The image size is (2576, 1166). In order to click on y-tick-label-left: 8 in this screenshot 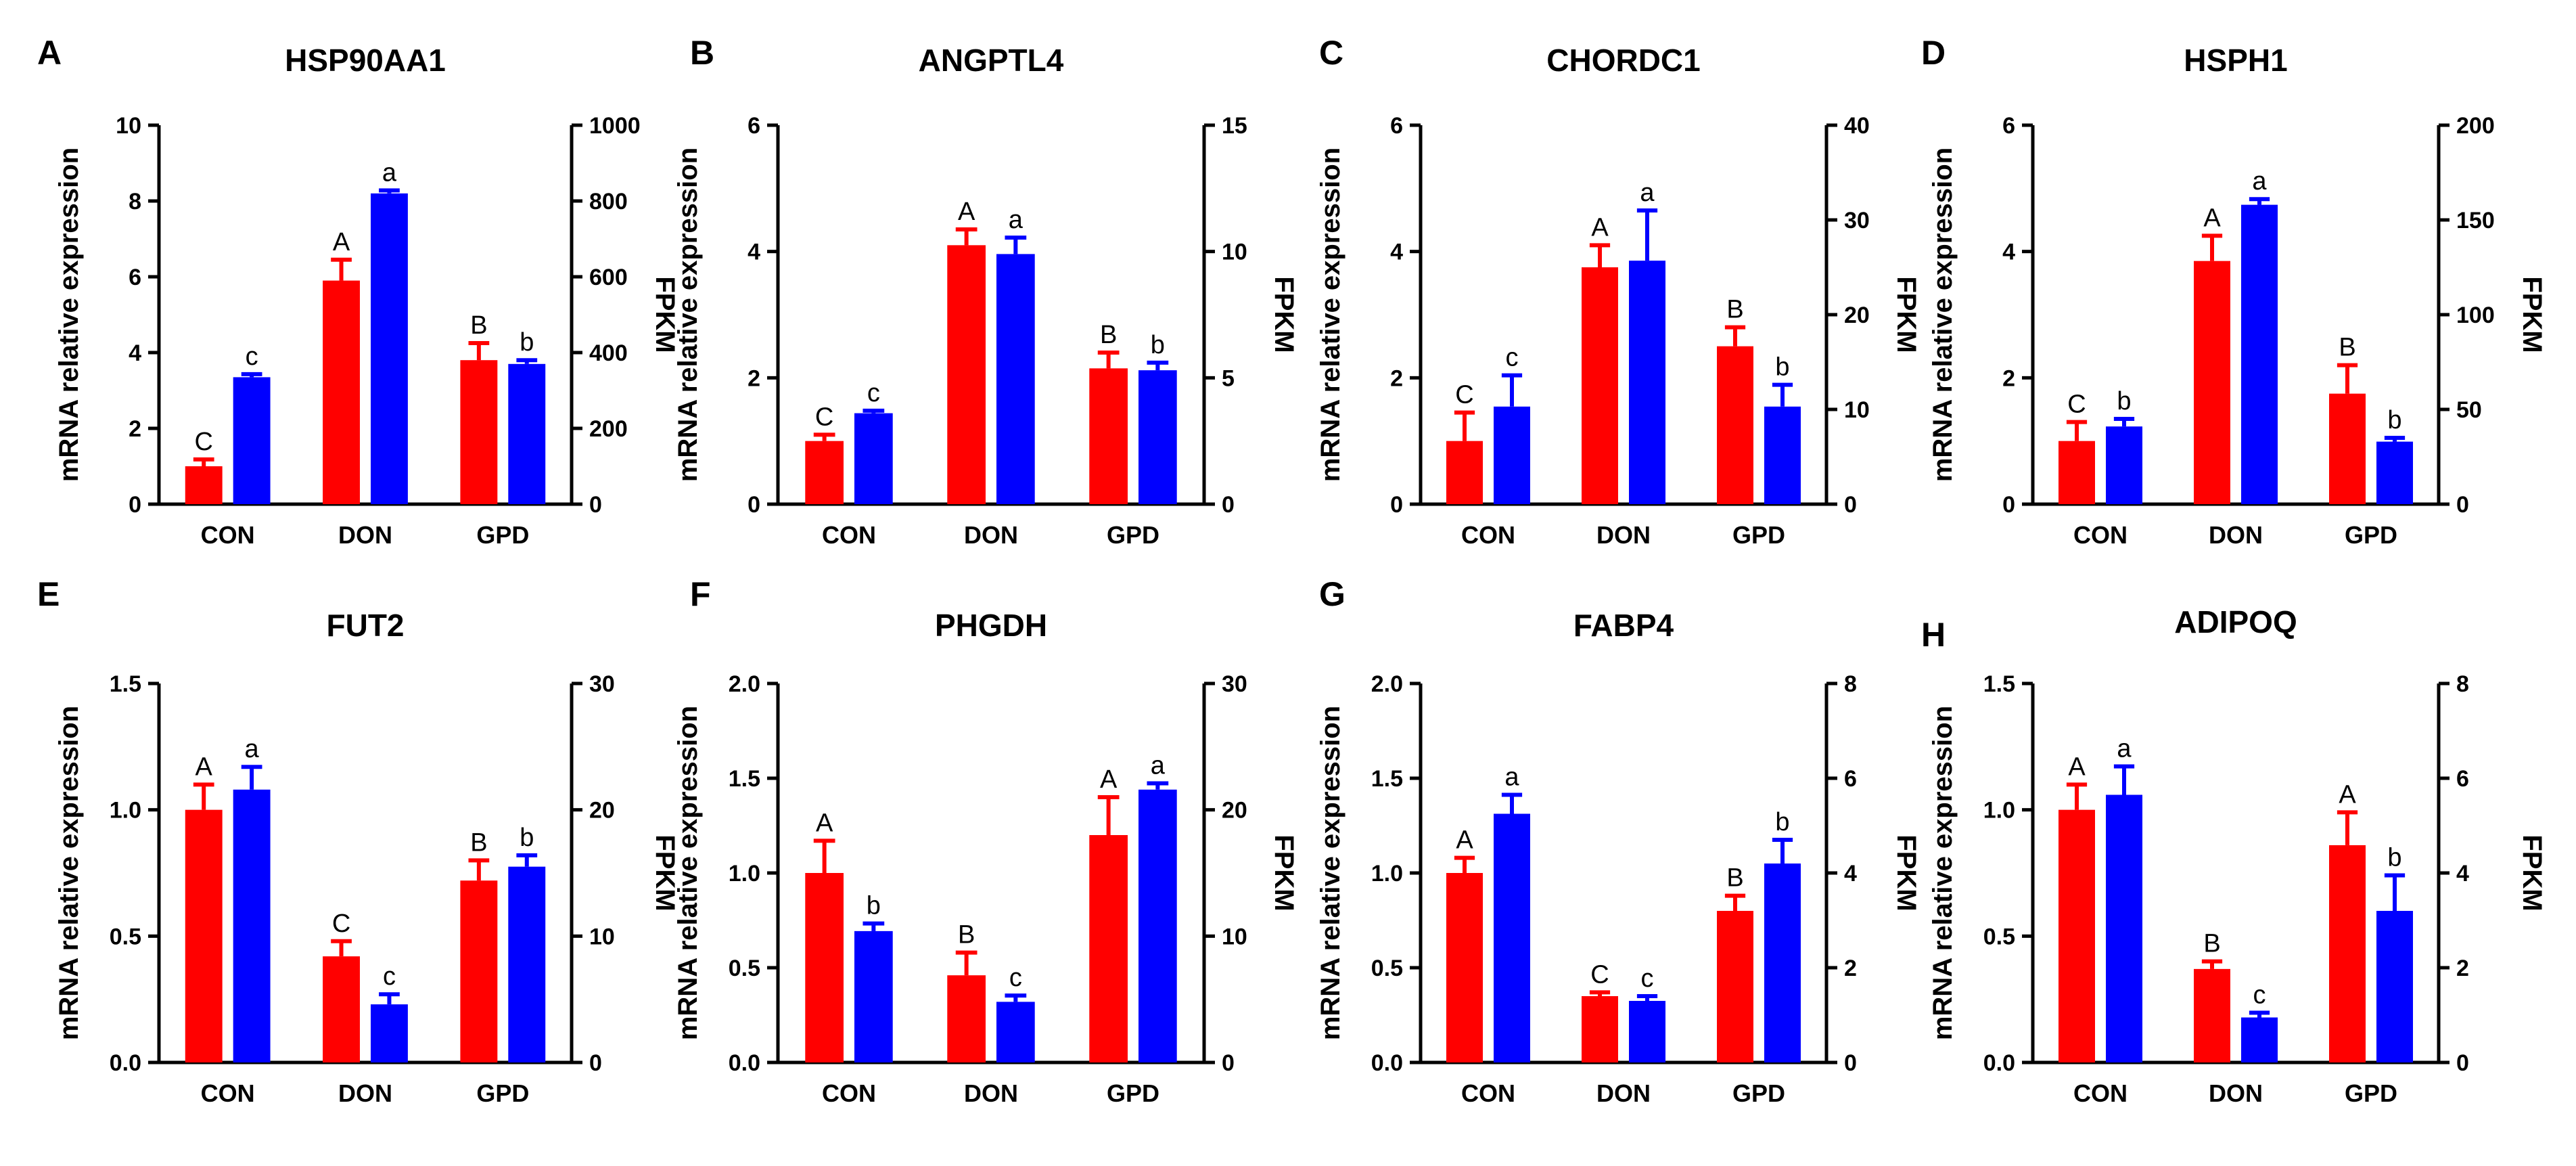, I will do `click(135, 202)`.